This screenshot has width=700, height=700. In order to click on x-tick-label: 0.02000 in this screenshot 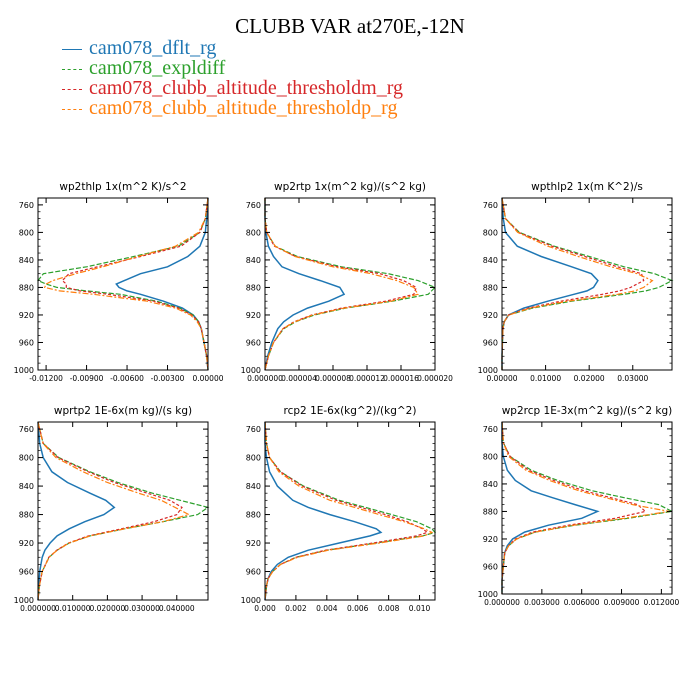, I will do `click(589, 378)`.